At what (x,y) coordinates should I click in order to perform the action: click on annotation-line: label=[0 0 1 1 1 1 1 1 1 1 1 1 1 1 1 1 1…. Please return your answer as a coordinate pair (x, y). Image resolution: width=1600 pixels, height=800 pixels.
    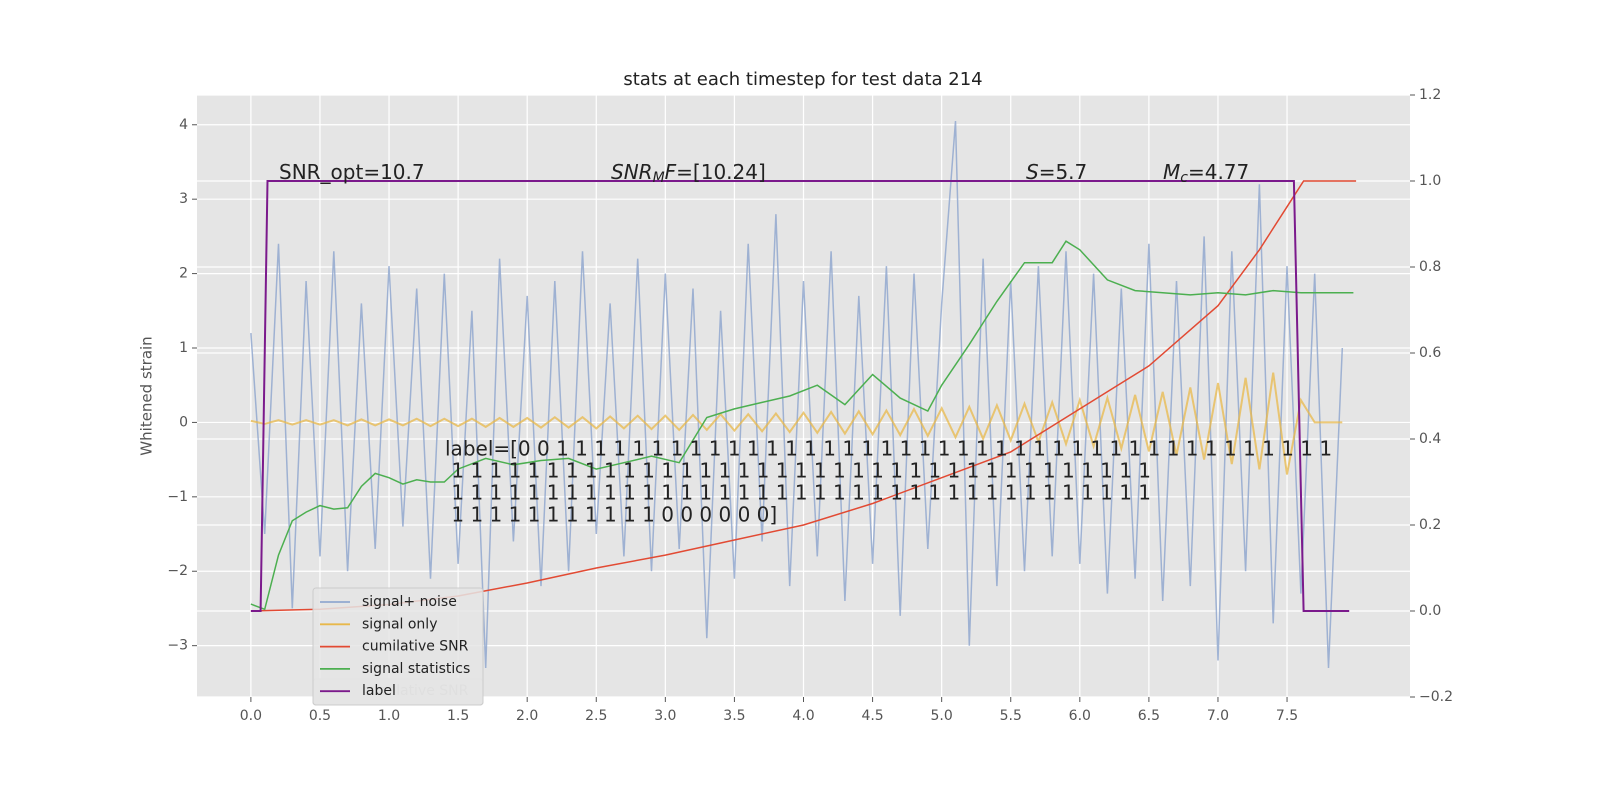
    Looking at the image, I should click on (888, 449).